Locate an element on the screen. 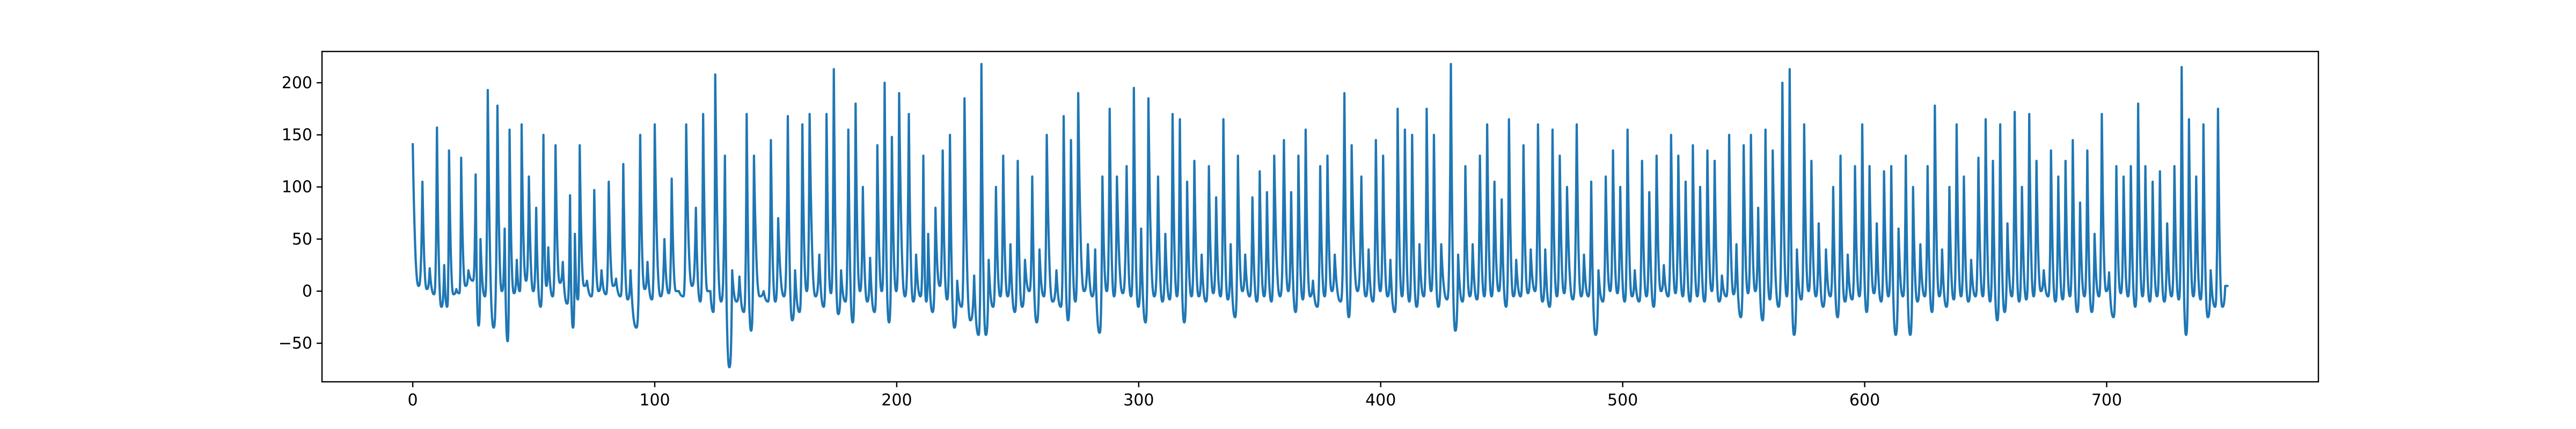 This screenshot has width=2576, height=429. y-tick-label: 200 is located at coordinates (297, 82).